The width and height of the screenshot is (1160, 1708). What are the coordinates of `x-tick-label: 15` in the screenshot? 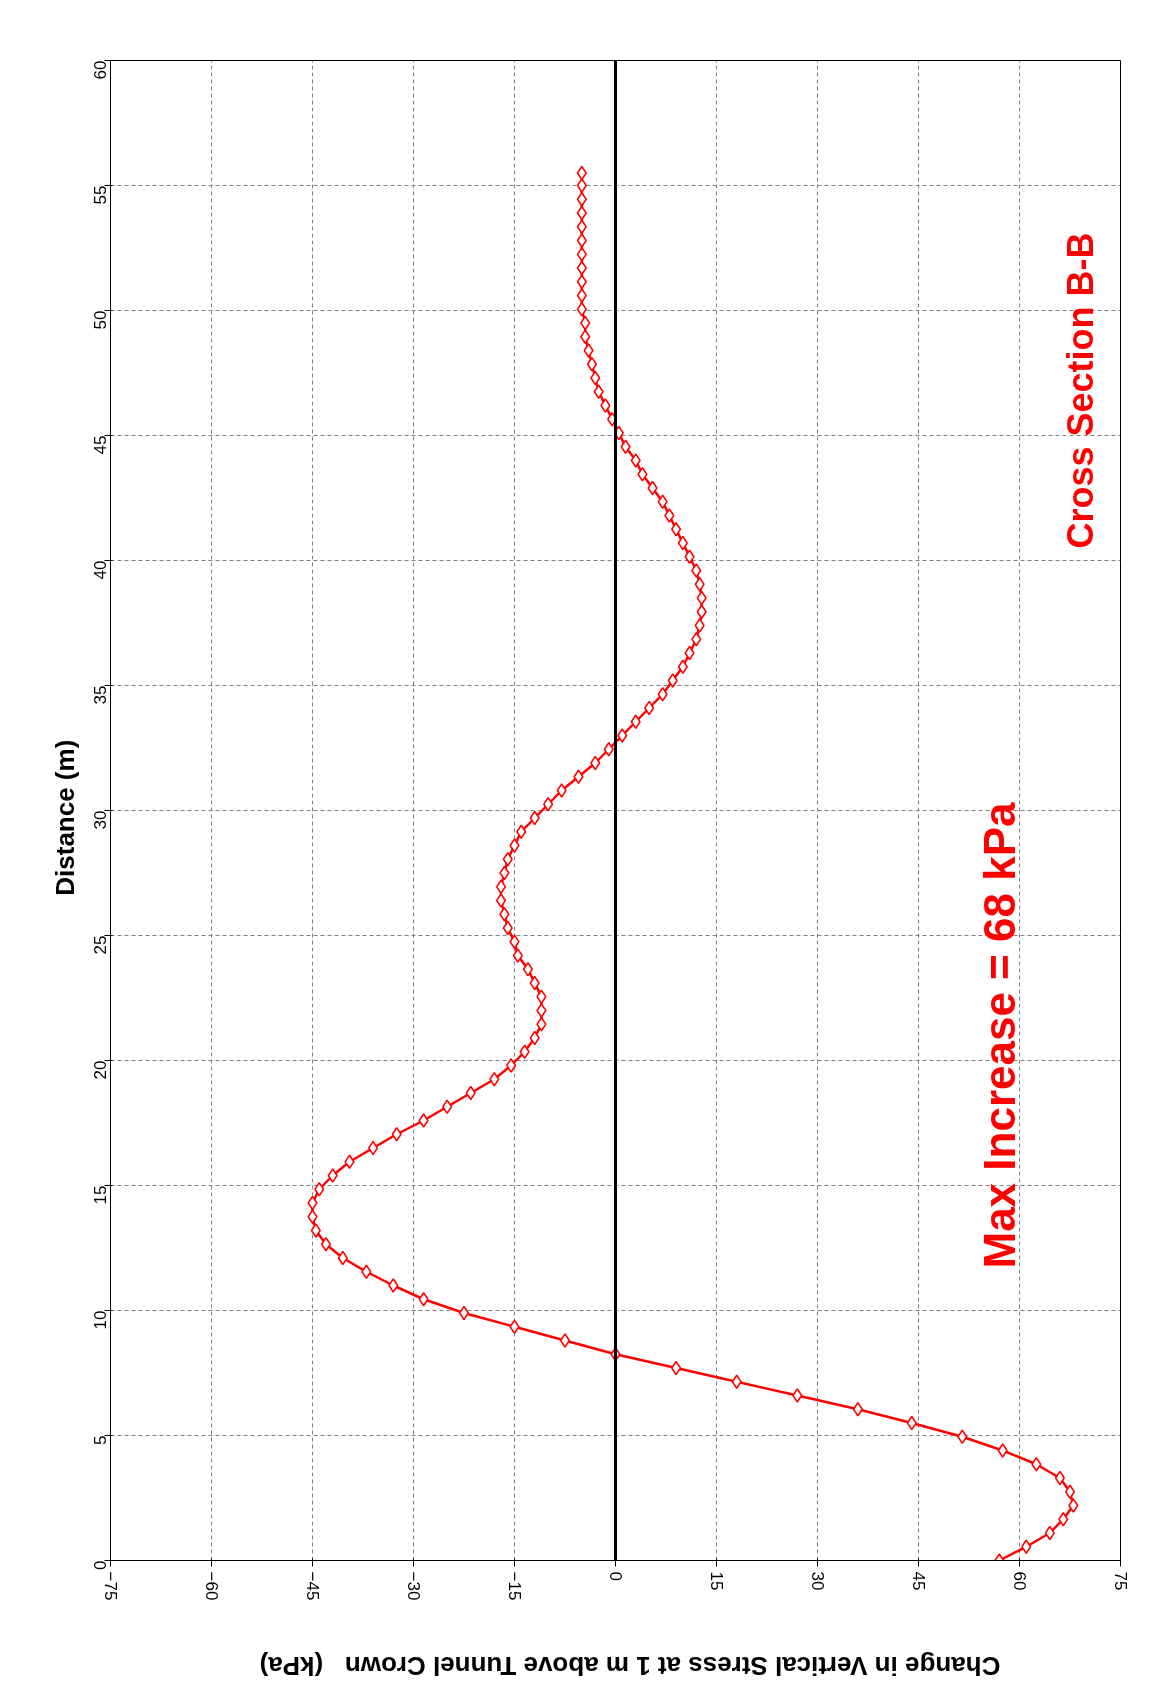 It's located at (716, 1581).